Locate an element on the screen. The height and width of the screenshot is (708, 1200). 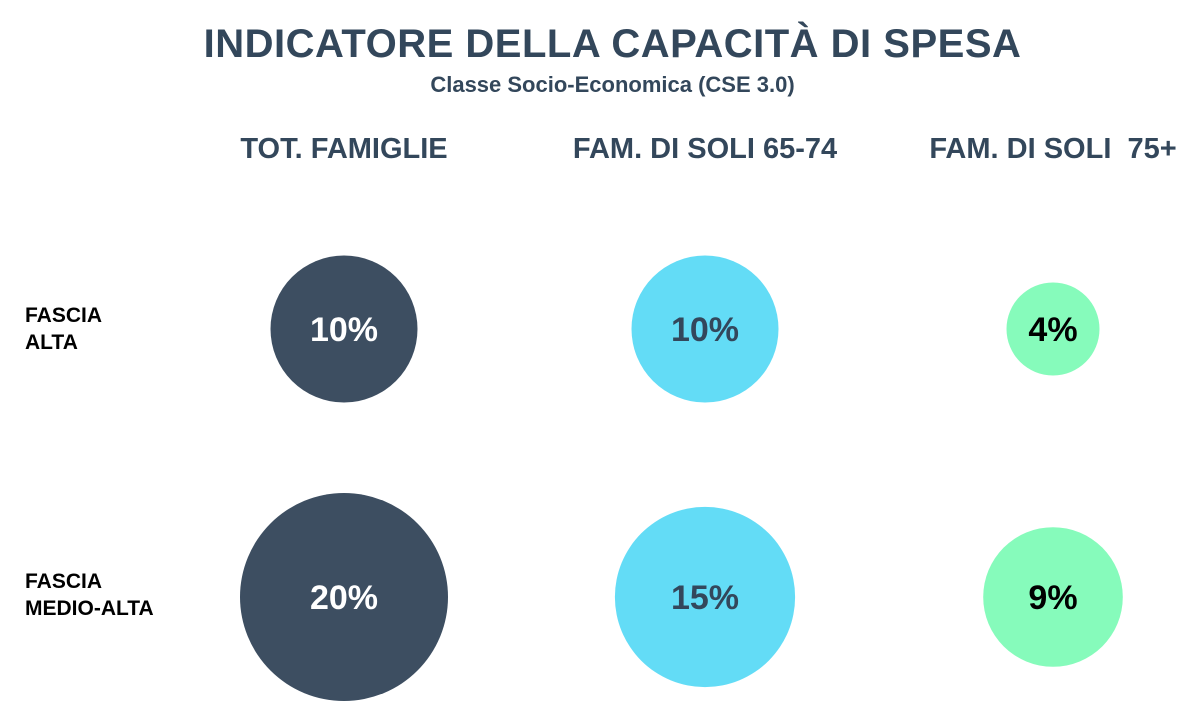
bubble-r0-c1 is located at coordinates (705, 329).